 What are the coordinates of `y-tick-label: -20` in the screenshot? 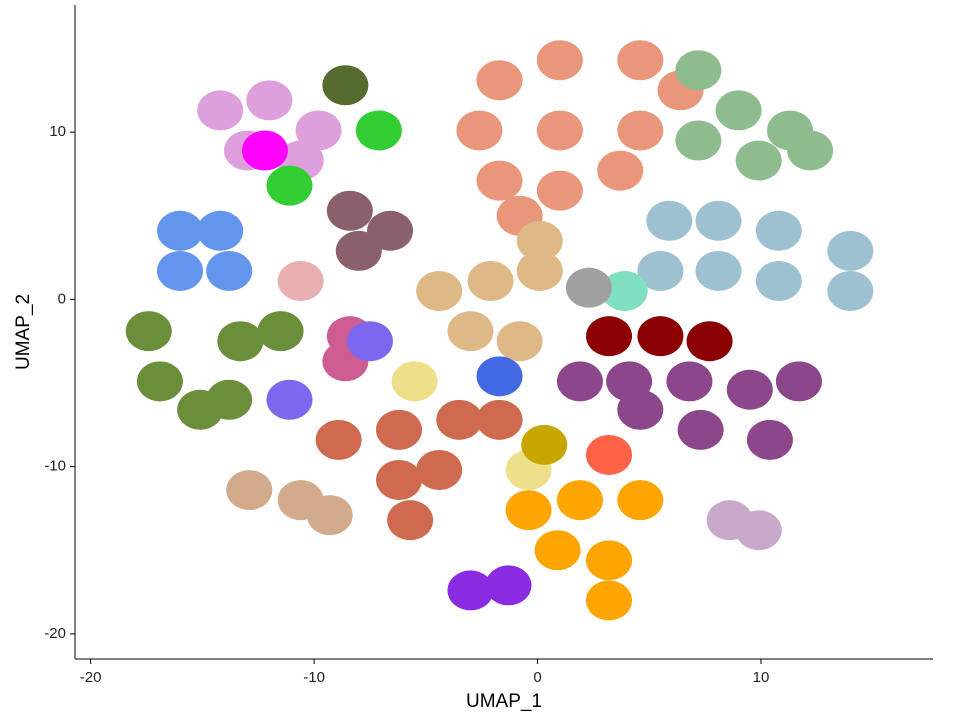 It's located at (55, 633).